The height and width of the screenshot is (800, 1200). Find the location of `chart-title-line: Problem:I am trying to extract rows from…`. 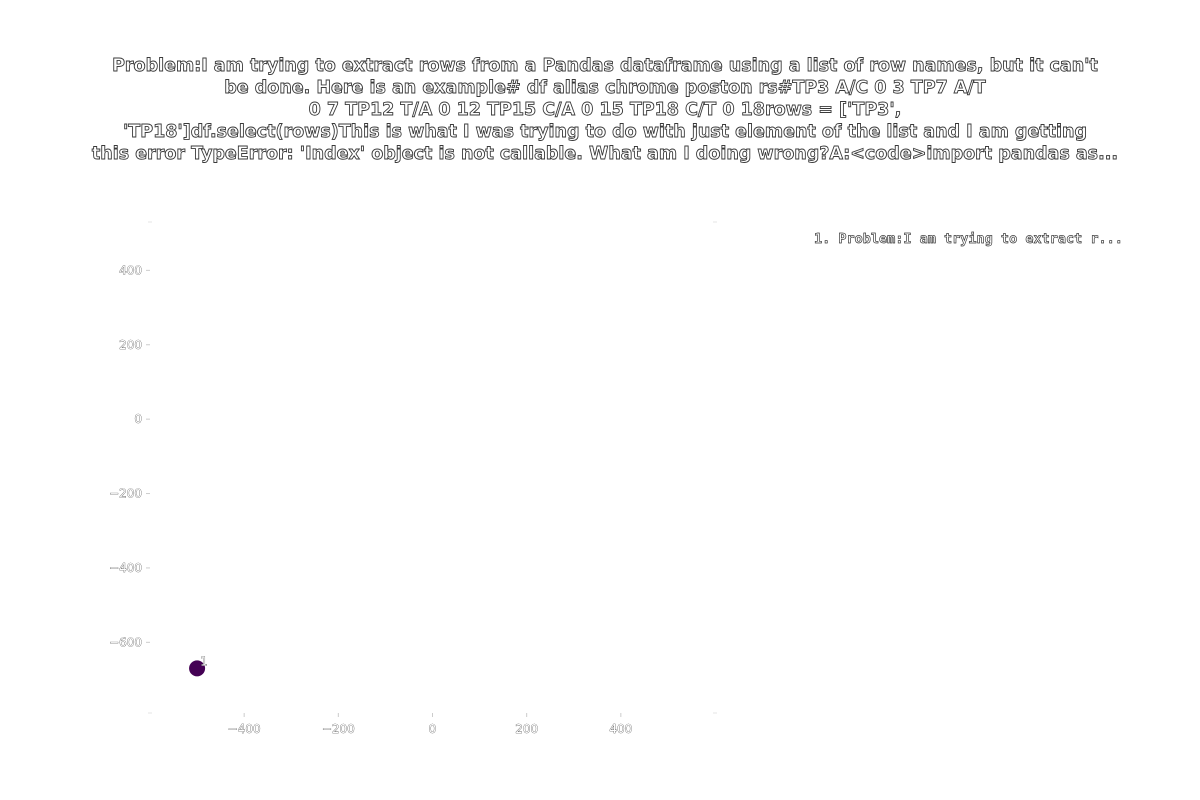

chart-title-line: Problem:I am trying to extract rows from… is located at coordinates (605, 66).